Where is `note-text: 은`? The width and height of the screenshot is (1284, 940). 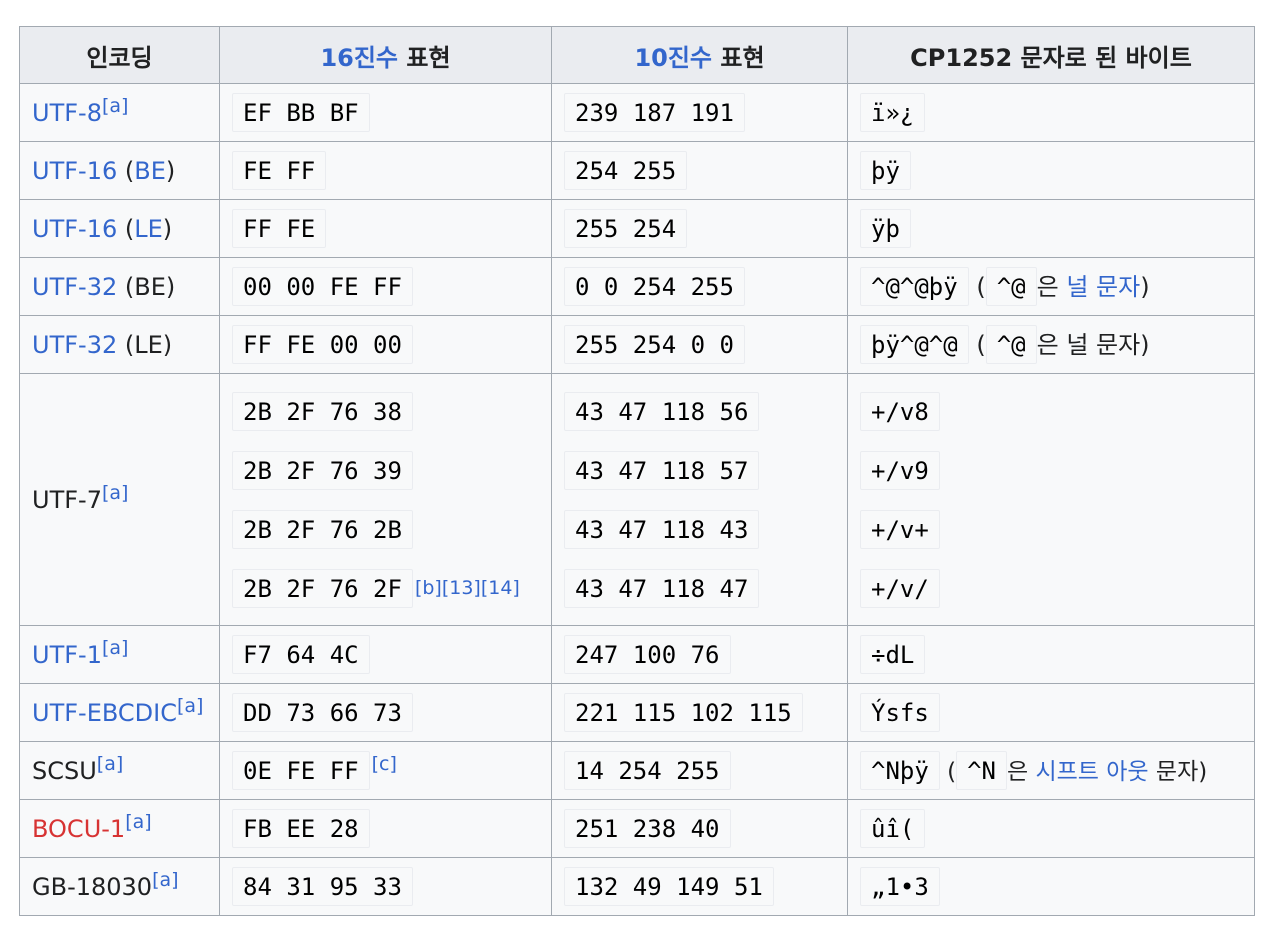 note-text: 은 is located at coordinates (1051, 287).